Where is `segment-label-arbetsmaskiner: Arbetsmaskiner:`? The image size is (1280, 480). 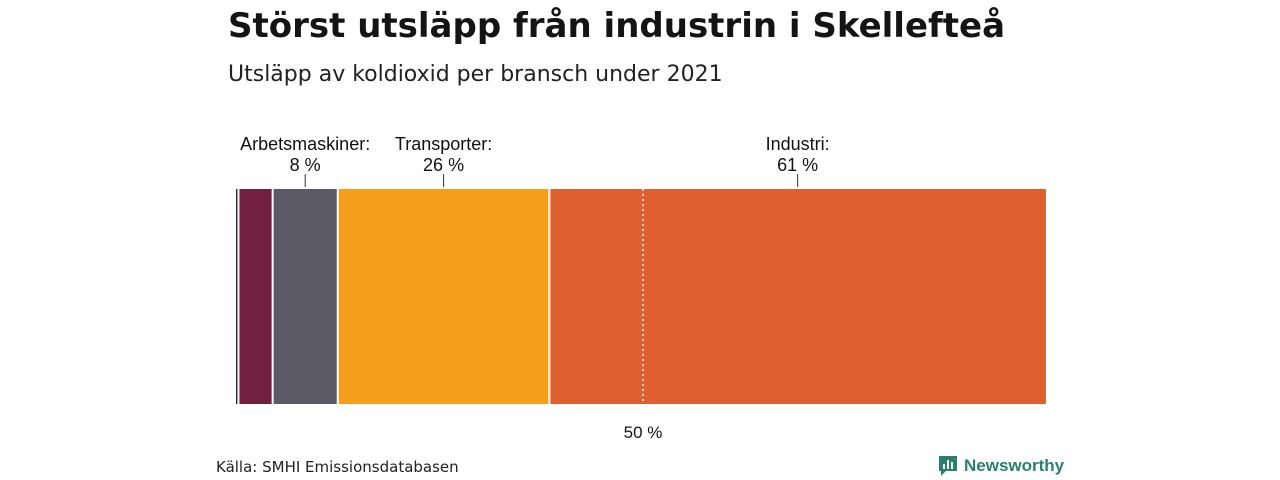
segment-label-arbetsmaskiner: Arbetsmaskiner: is located at coordinates (305, 144).